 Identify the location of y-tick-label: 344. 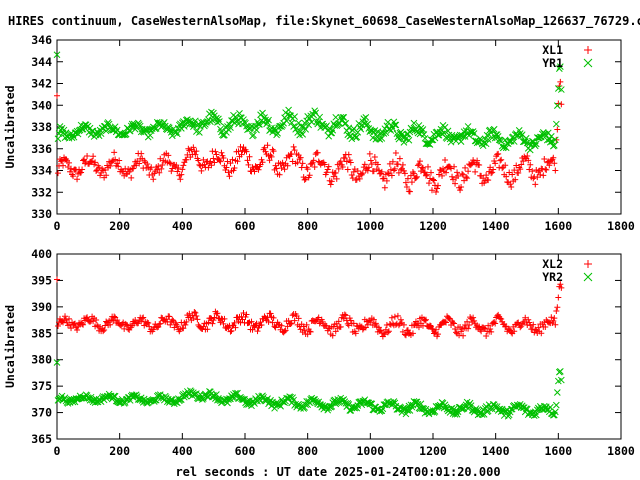
(41, 62).